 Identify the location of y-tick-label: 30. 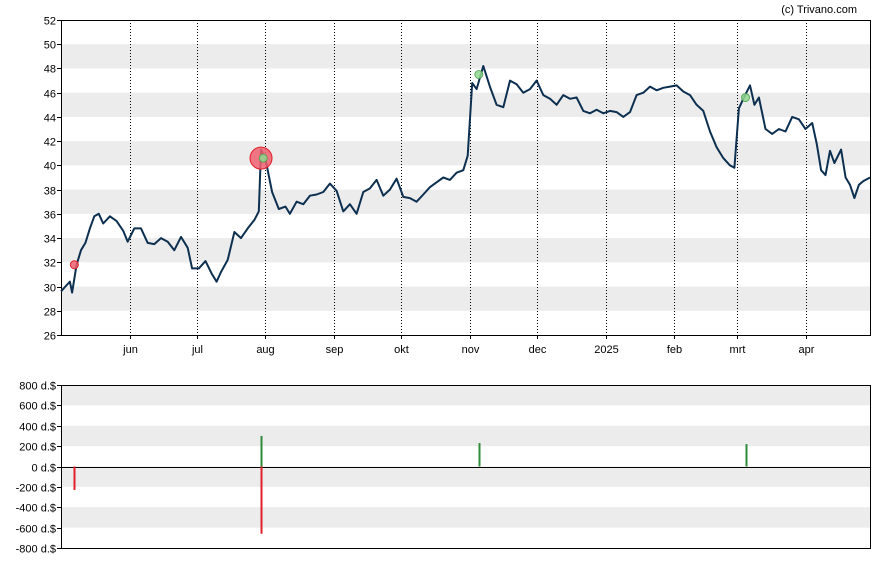
(50, 289).